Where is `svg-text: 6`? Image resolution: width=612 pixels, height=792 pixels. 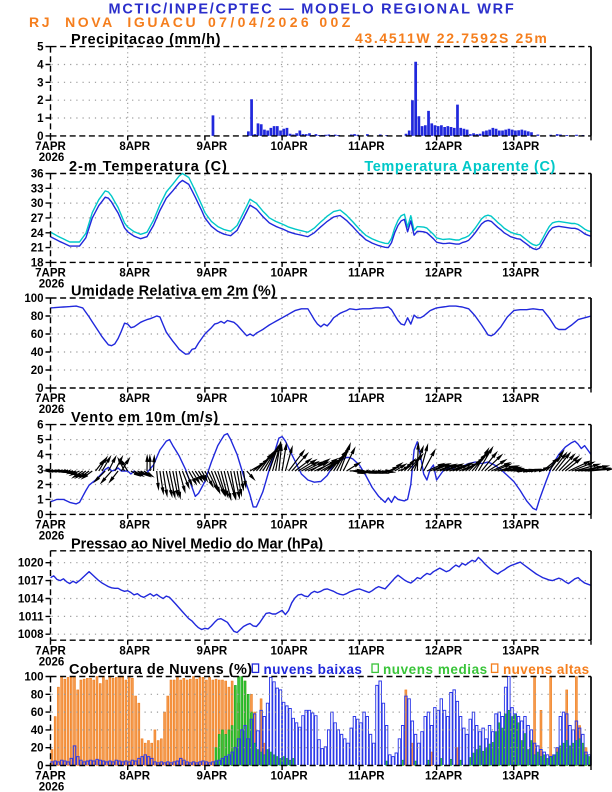
svg-text: 6 is located at coordinates (40, 426).